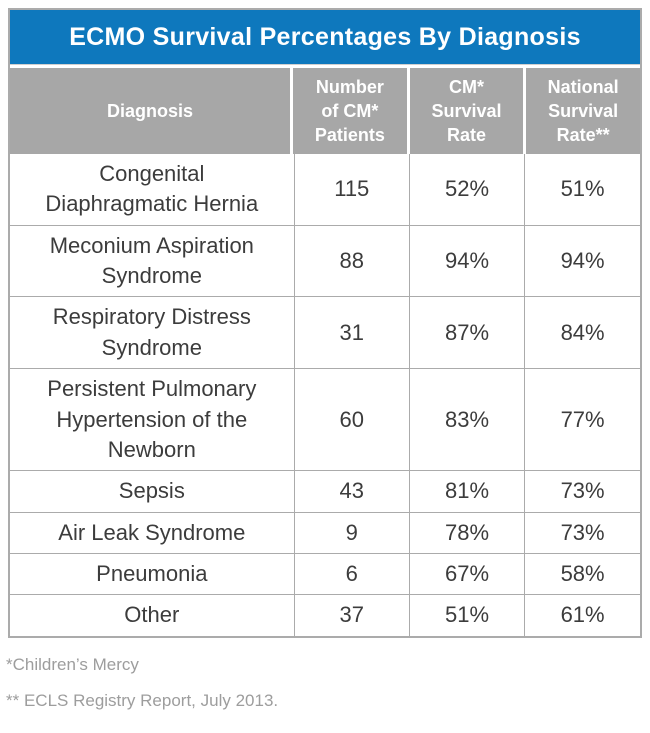 This screenshot has width=650, height=733. I want to click on patients-count-cell: 43, so click(351, 491).